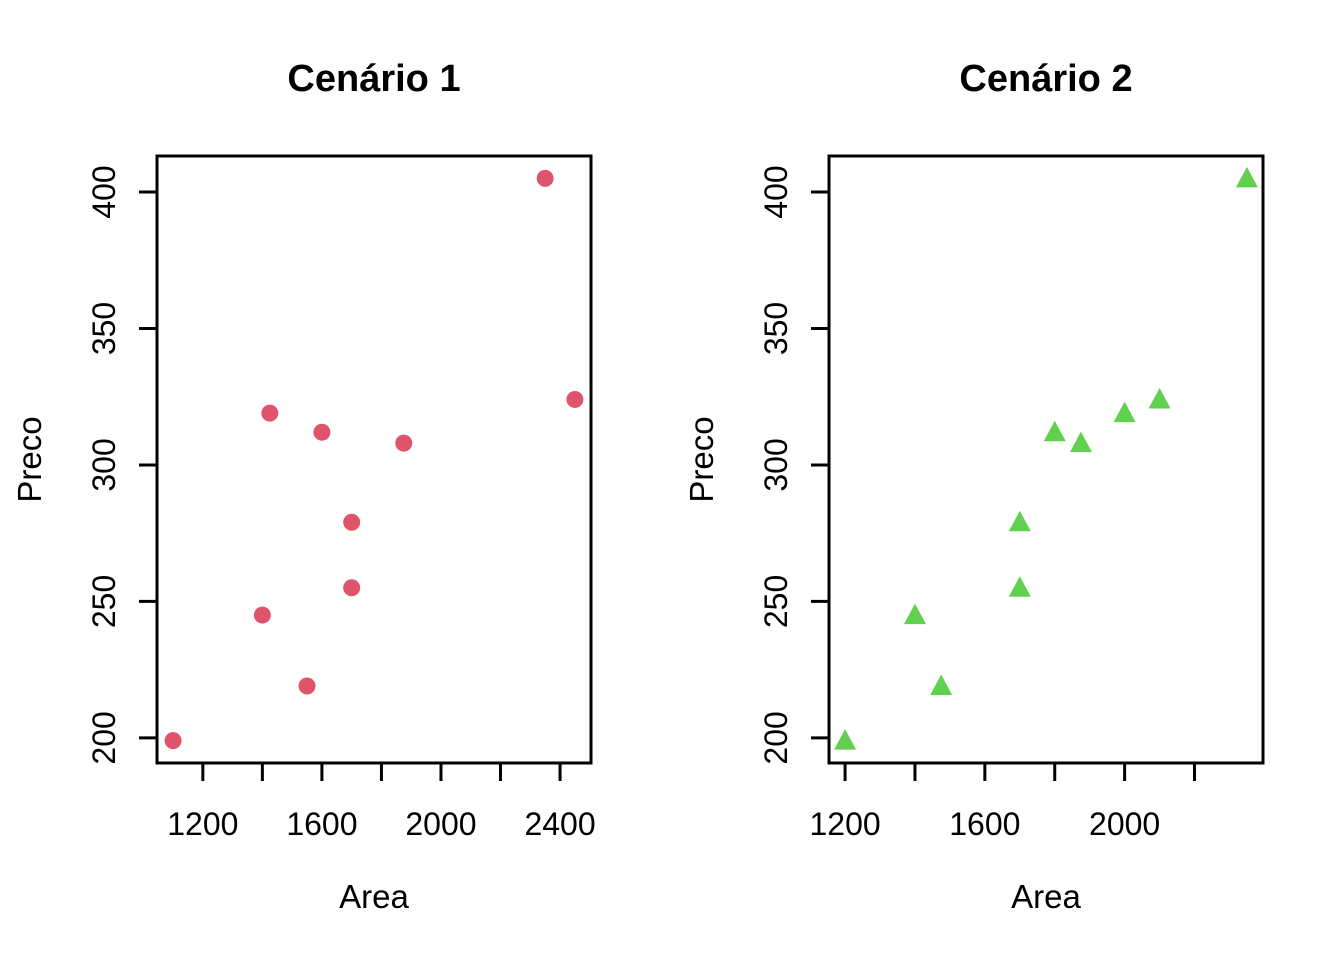 This screenshot has height=960, width=1344. What do you see at coordinates (1045, 79) in the screenshot?
I see `chart-title: Cenário 2` at bounding box center [1045, 79].